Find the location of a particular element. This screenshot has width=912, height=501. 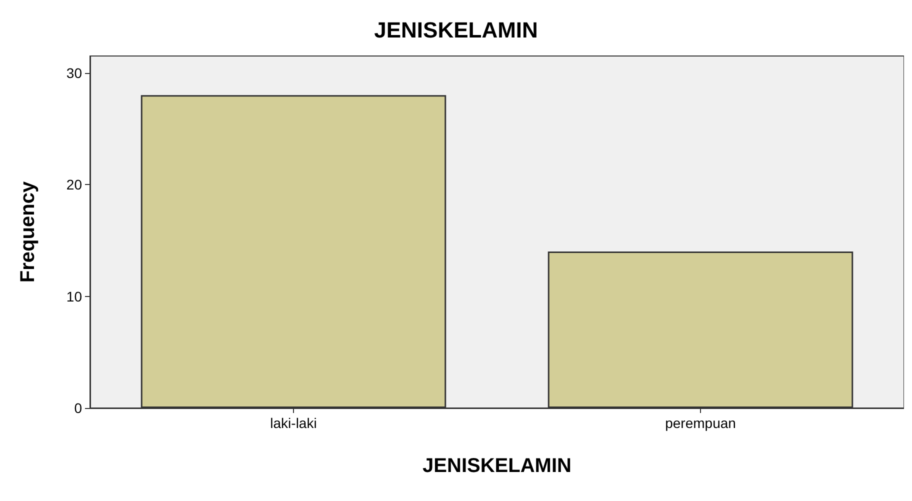

y-axis-title: Frequency is located at coordinates (28, 231).